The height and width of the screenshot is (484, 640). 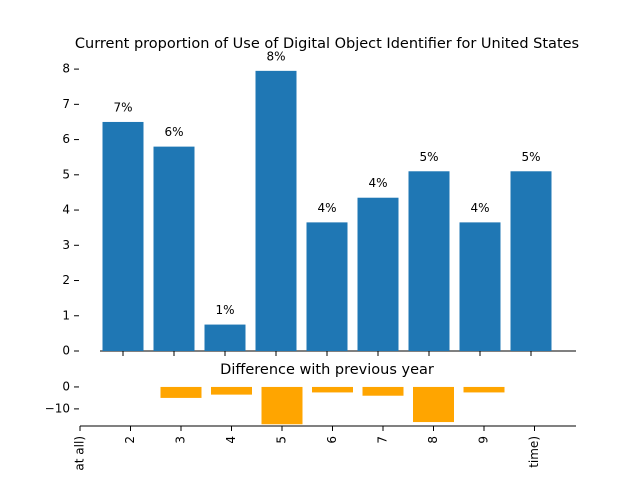 What do you see at coordinates (80, 453) in the screenshot?
I see `x-tick-label: at all)` at bounding box center [80, 453].